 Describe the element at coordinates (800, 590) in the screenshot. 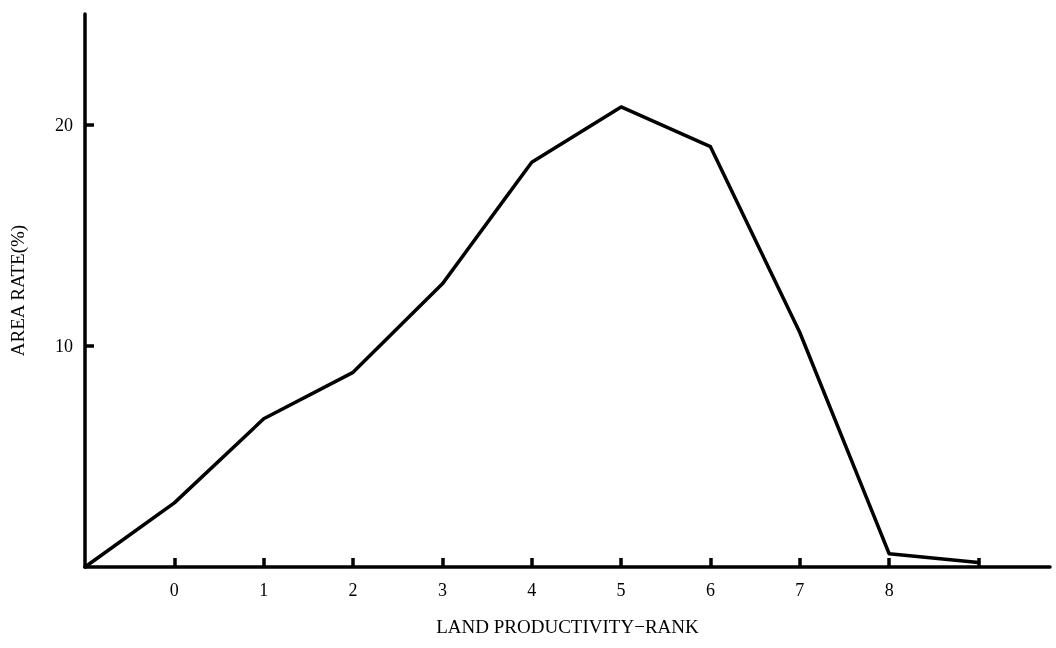

I see `x-tick-label: 7` at that location.